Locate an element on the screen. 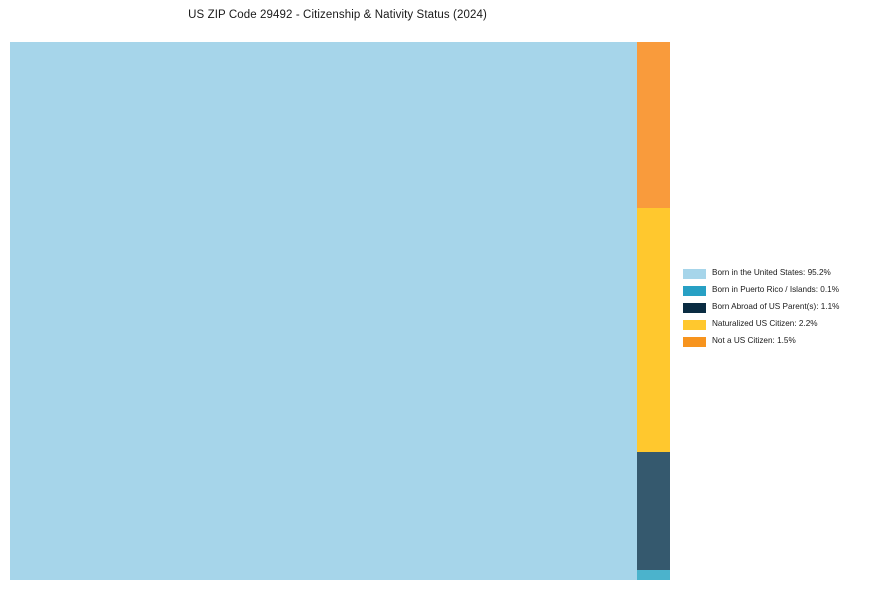 The image size is (889, 590). legend-item-label: Born in the United States: 95.2% is located at coordinates (771, 273).